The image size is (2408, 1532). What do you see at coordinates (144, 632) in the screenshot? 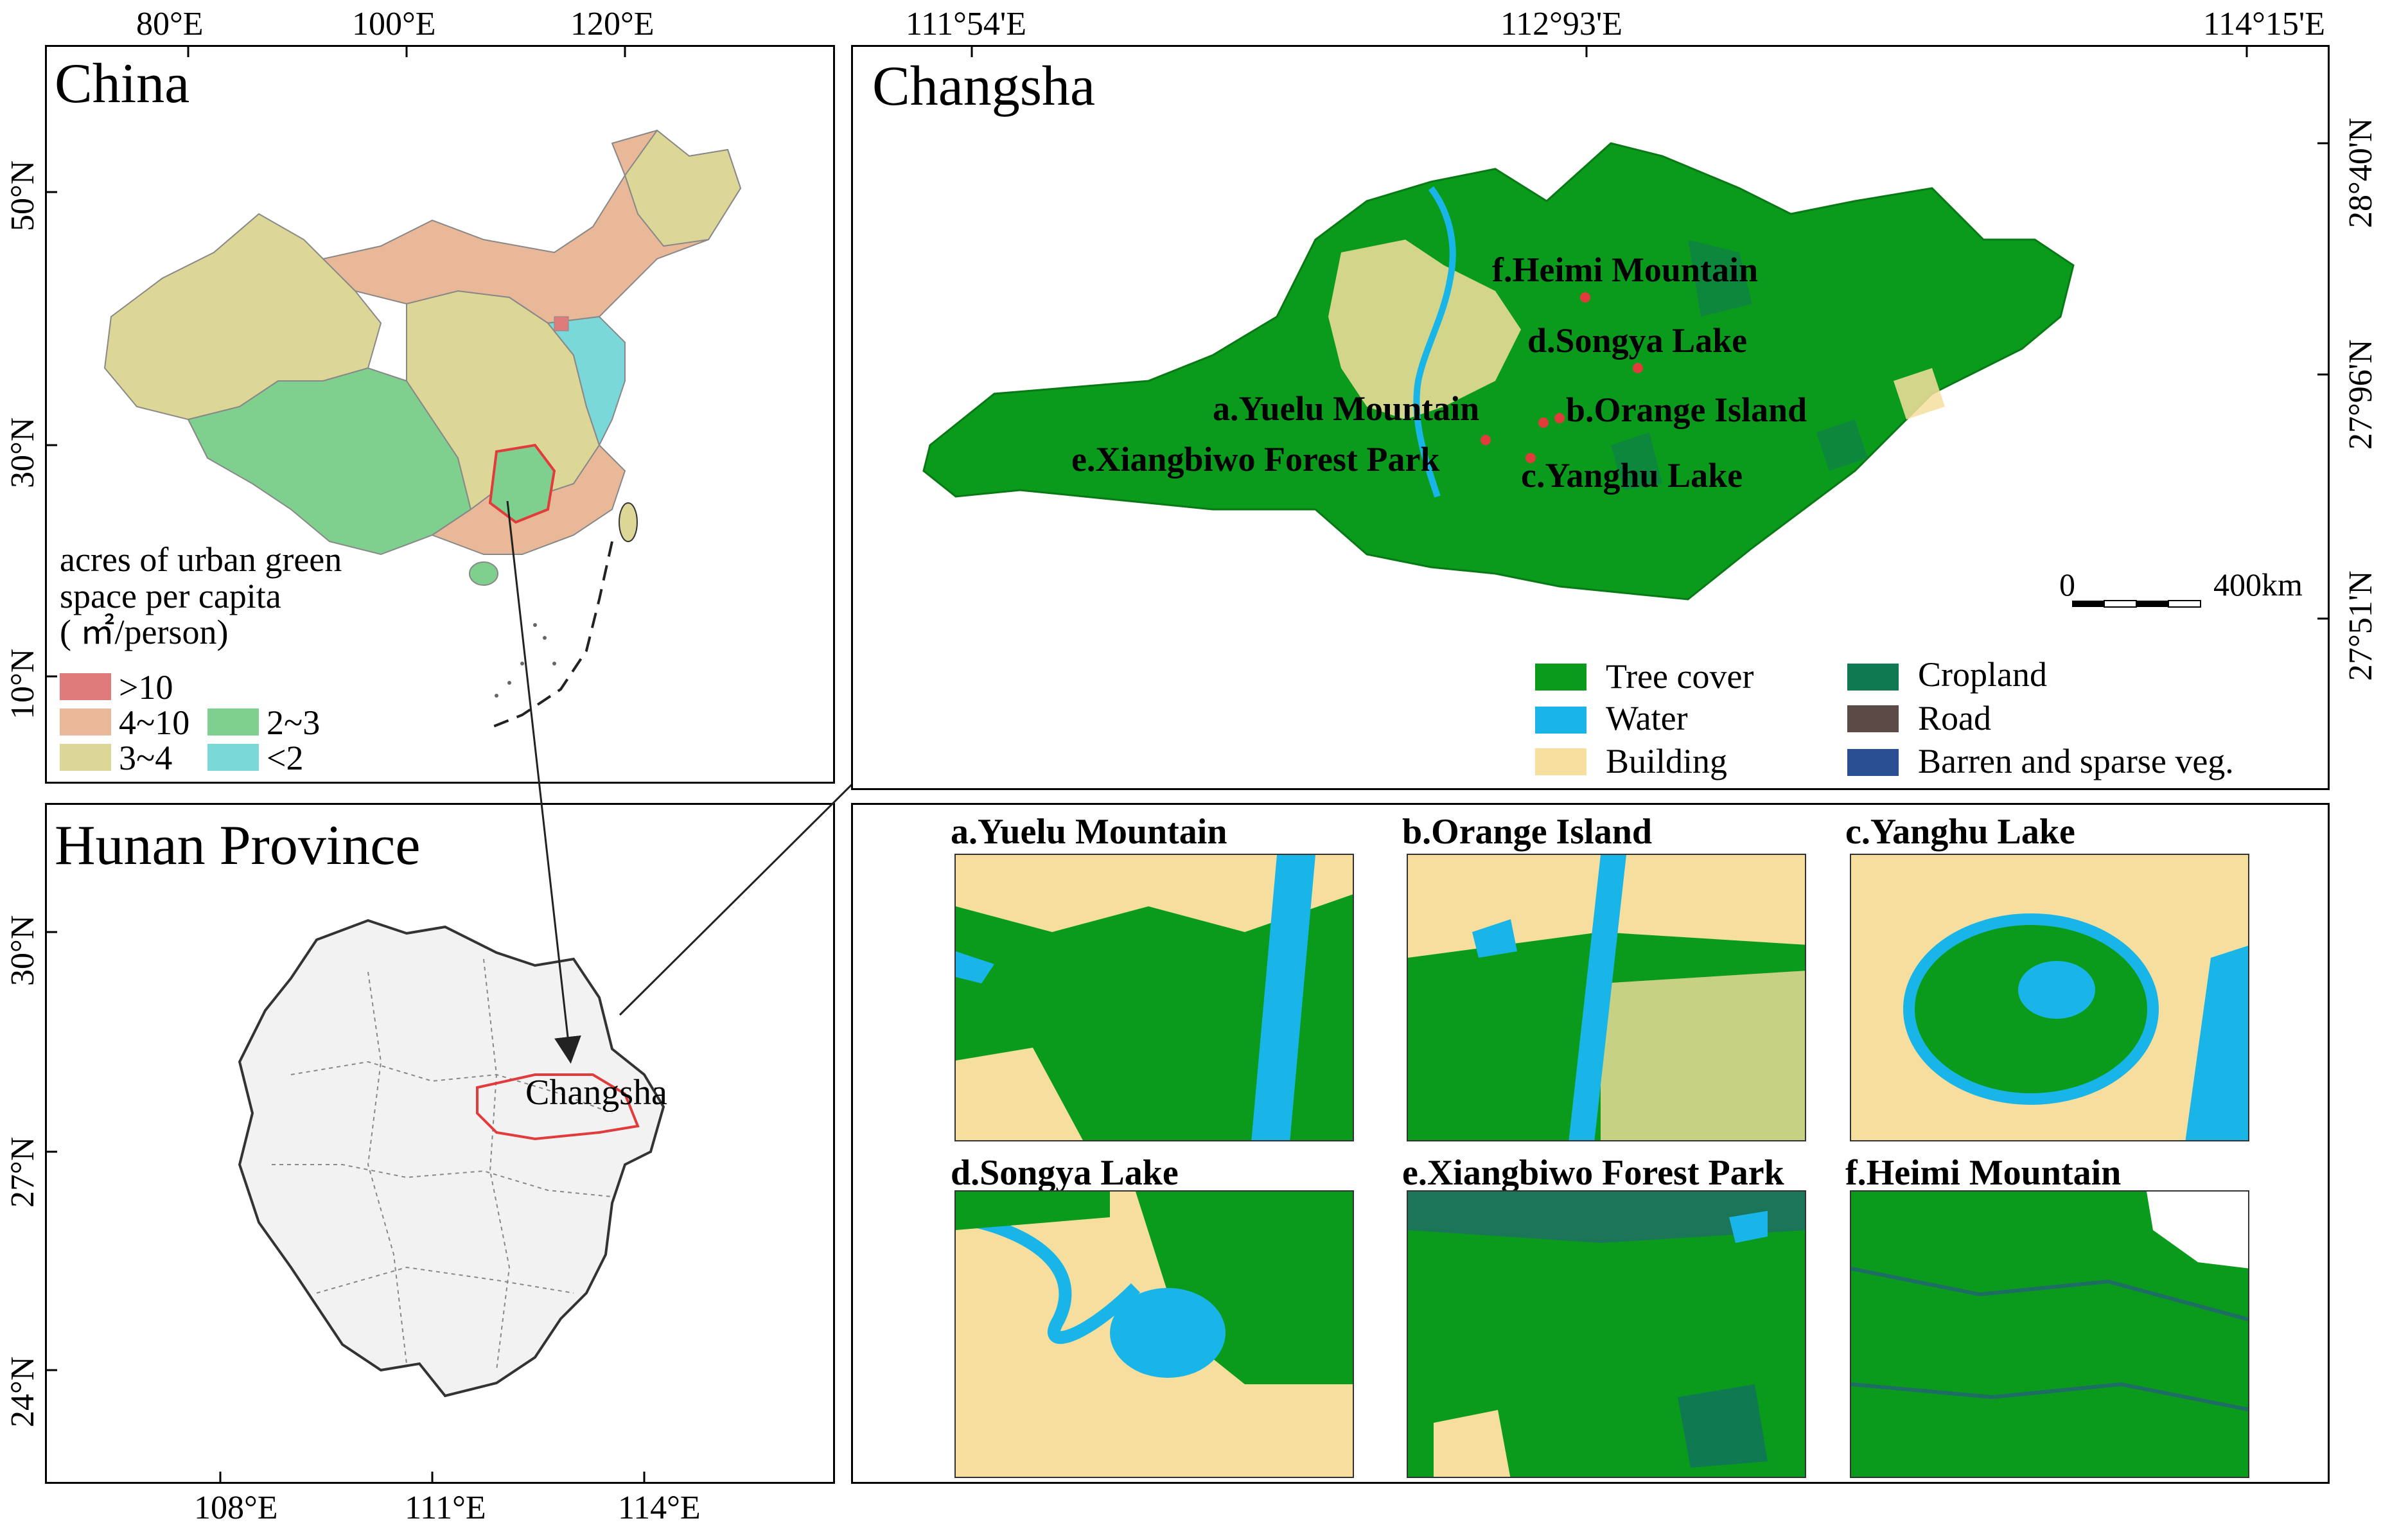
I see `legend-title-line-3: ( ㎡/person)` at bounding box center [144, 632].